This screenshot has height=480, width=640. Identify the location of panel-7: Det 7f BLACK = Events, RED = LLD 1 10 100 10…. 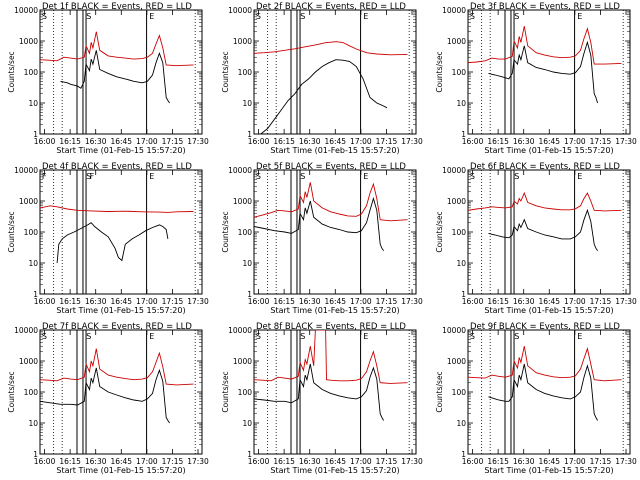
(108, 398).